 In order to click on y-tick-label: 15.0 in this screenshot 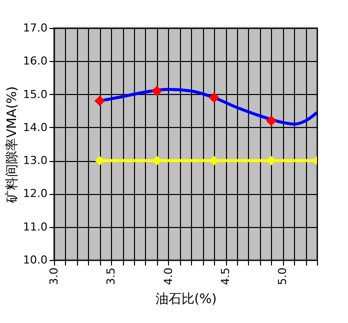, I will do `click(35, 94)`.